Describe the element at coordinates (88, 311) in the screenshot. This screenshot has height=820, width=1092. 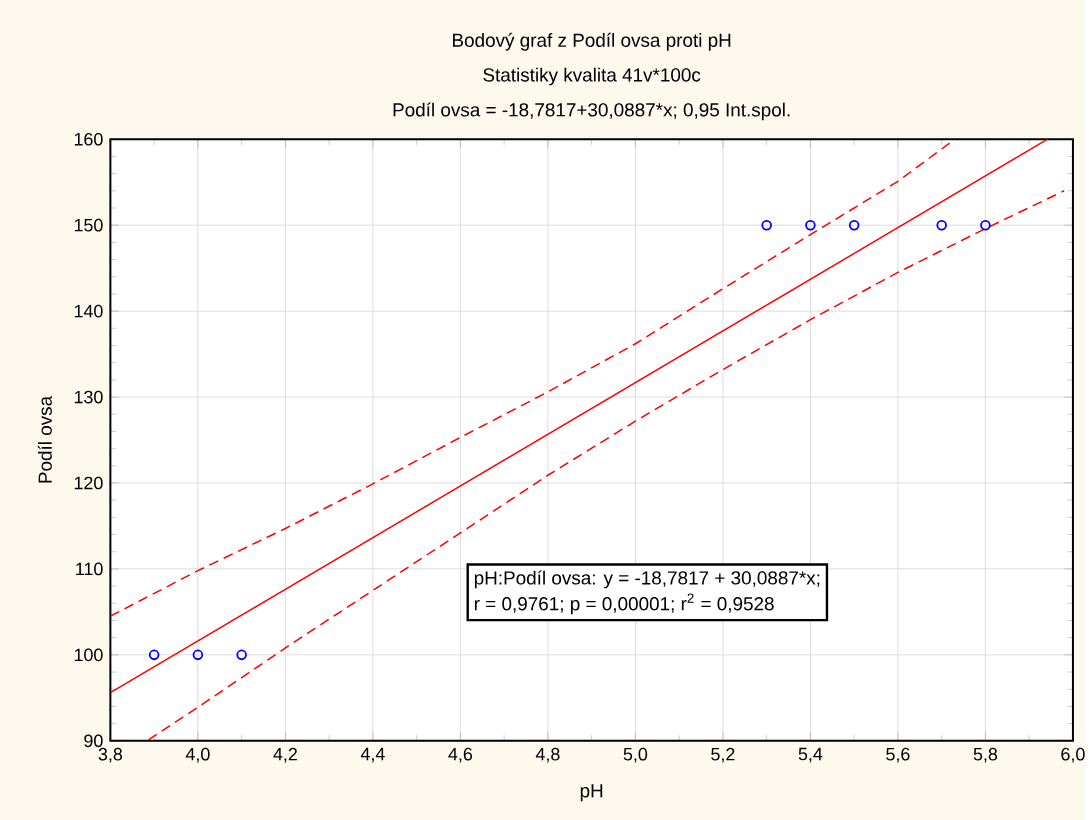
I see `y-tick-label: 140` at that location.